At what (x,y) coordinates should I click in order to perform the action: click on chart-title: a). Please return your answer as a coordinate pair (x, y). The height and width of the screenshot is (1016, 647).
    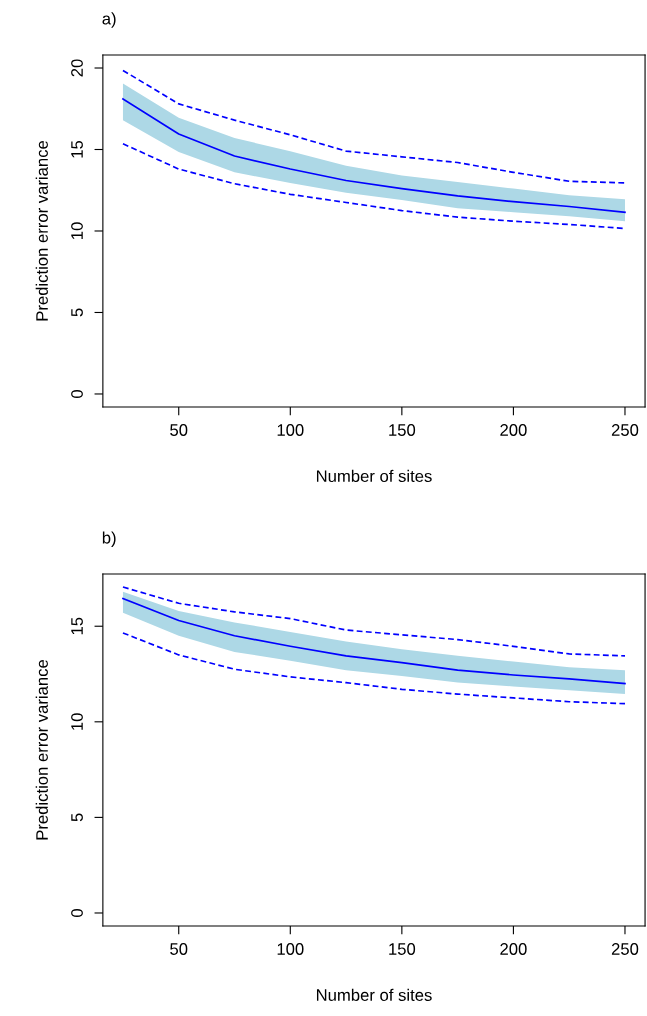
    Looking at the image, I should click on (109, 20).